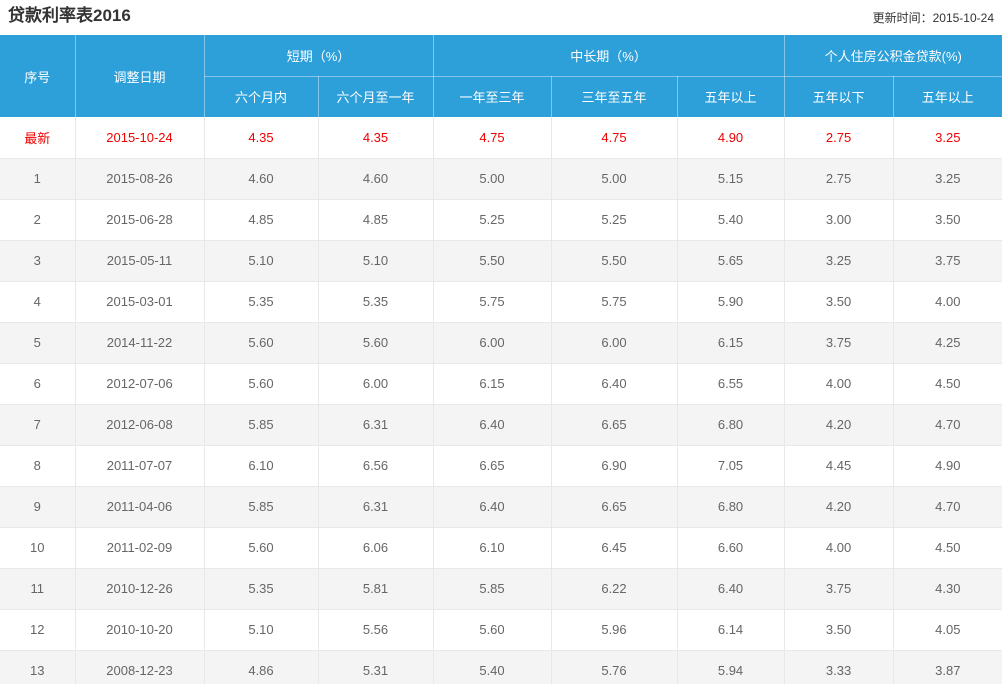 This screenshot has width=1002, height=684. I want to click on update-time: 更新时间：2015-10-24, so click(933, 15).